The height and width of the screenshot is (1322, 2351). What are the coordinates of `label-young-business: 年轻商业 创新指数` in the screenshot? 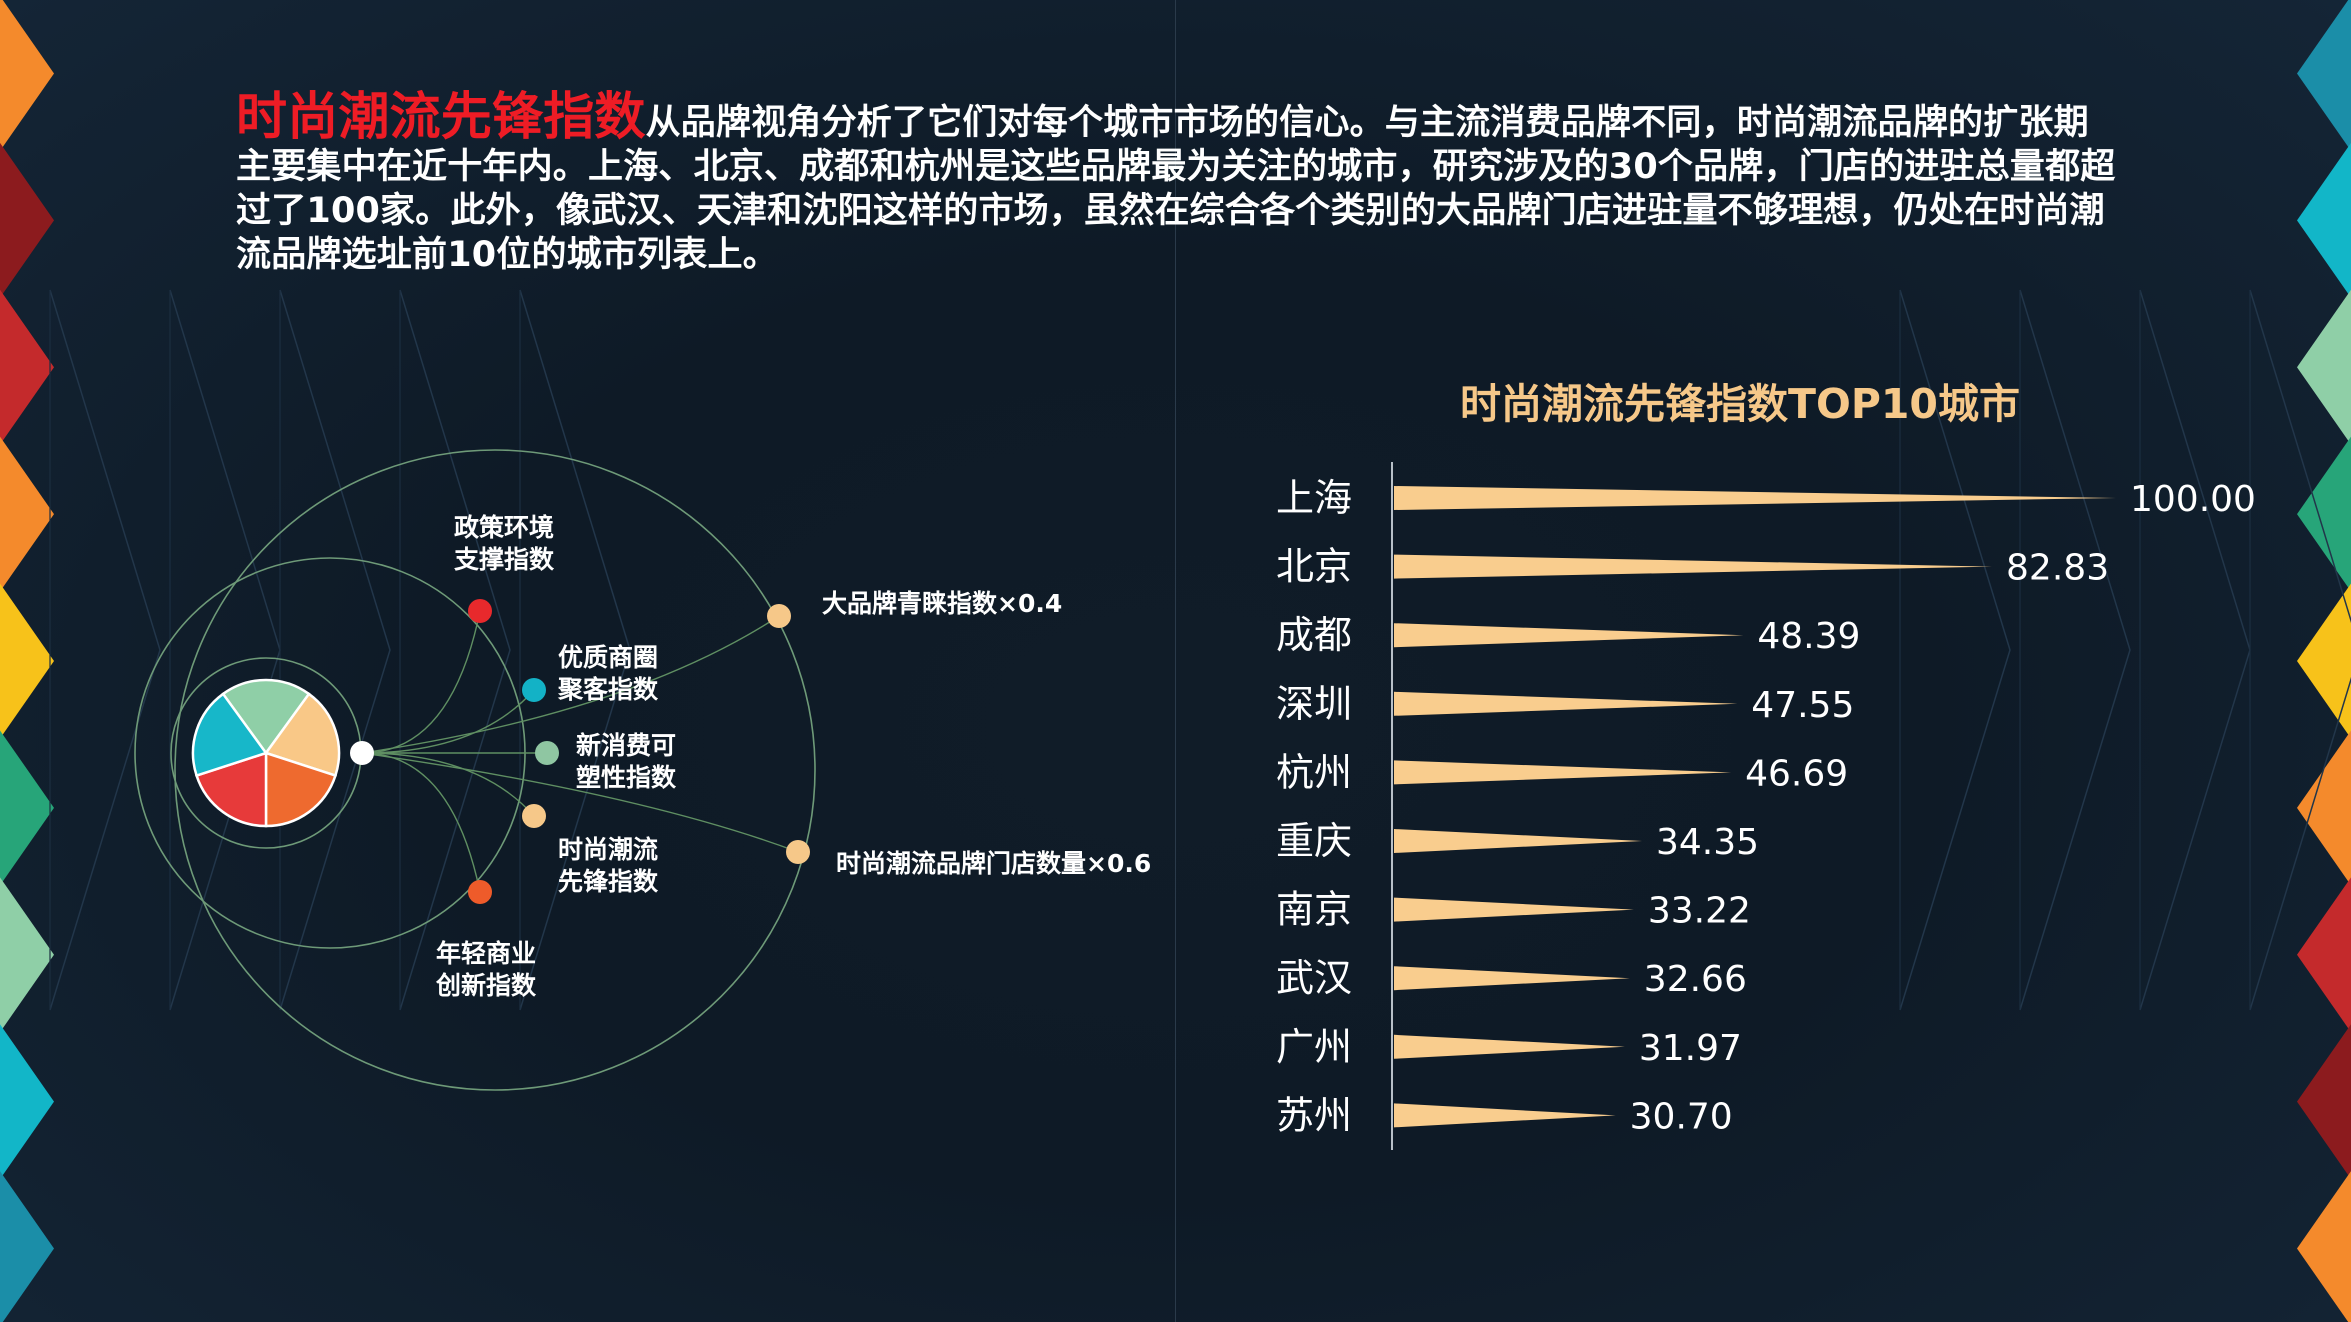 It's located at (486, 969).